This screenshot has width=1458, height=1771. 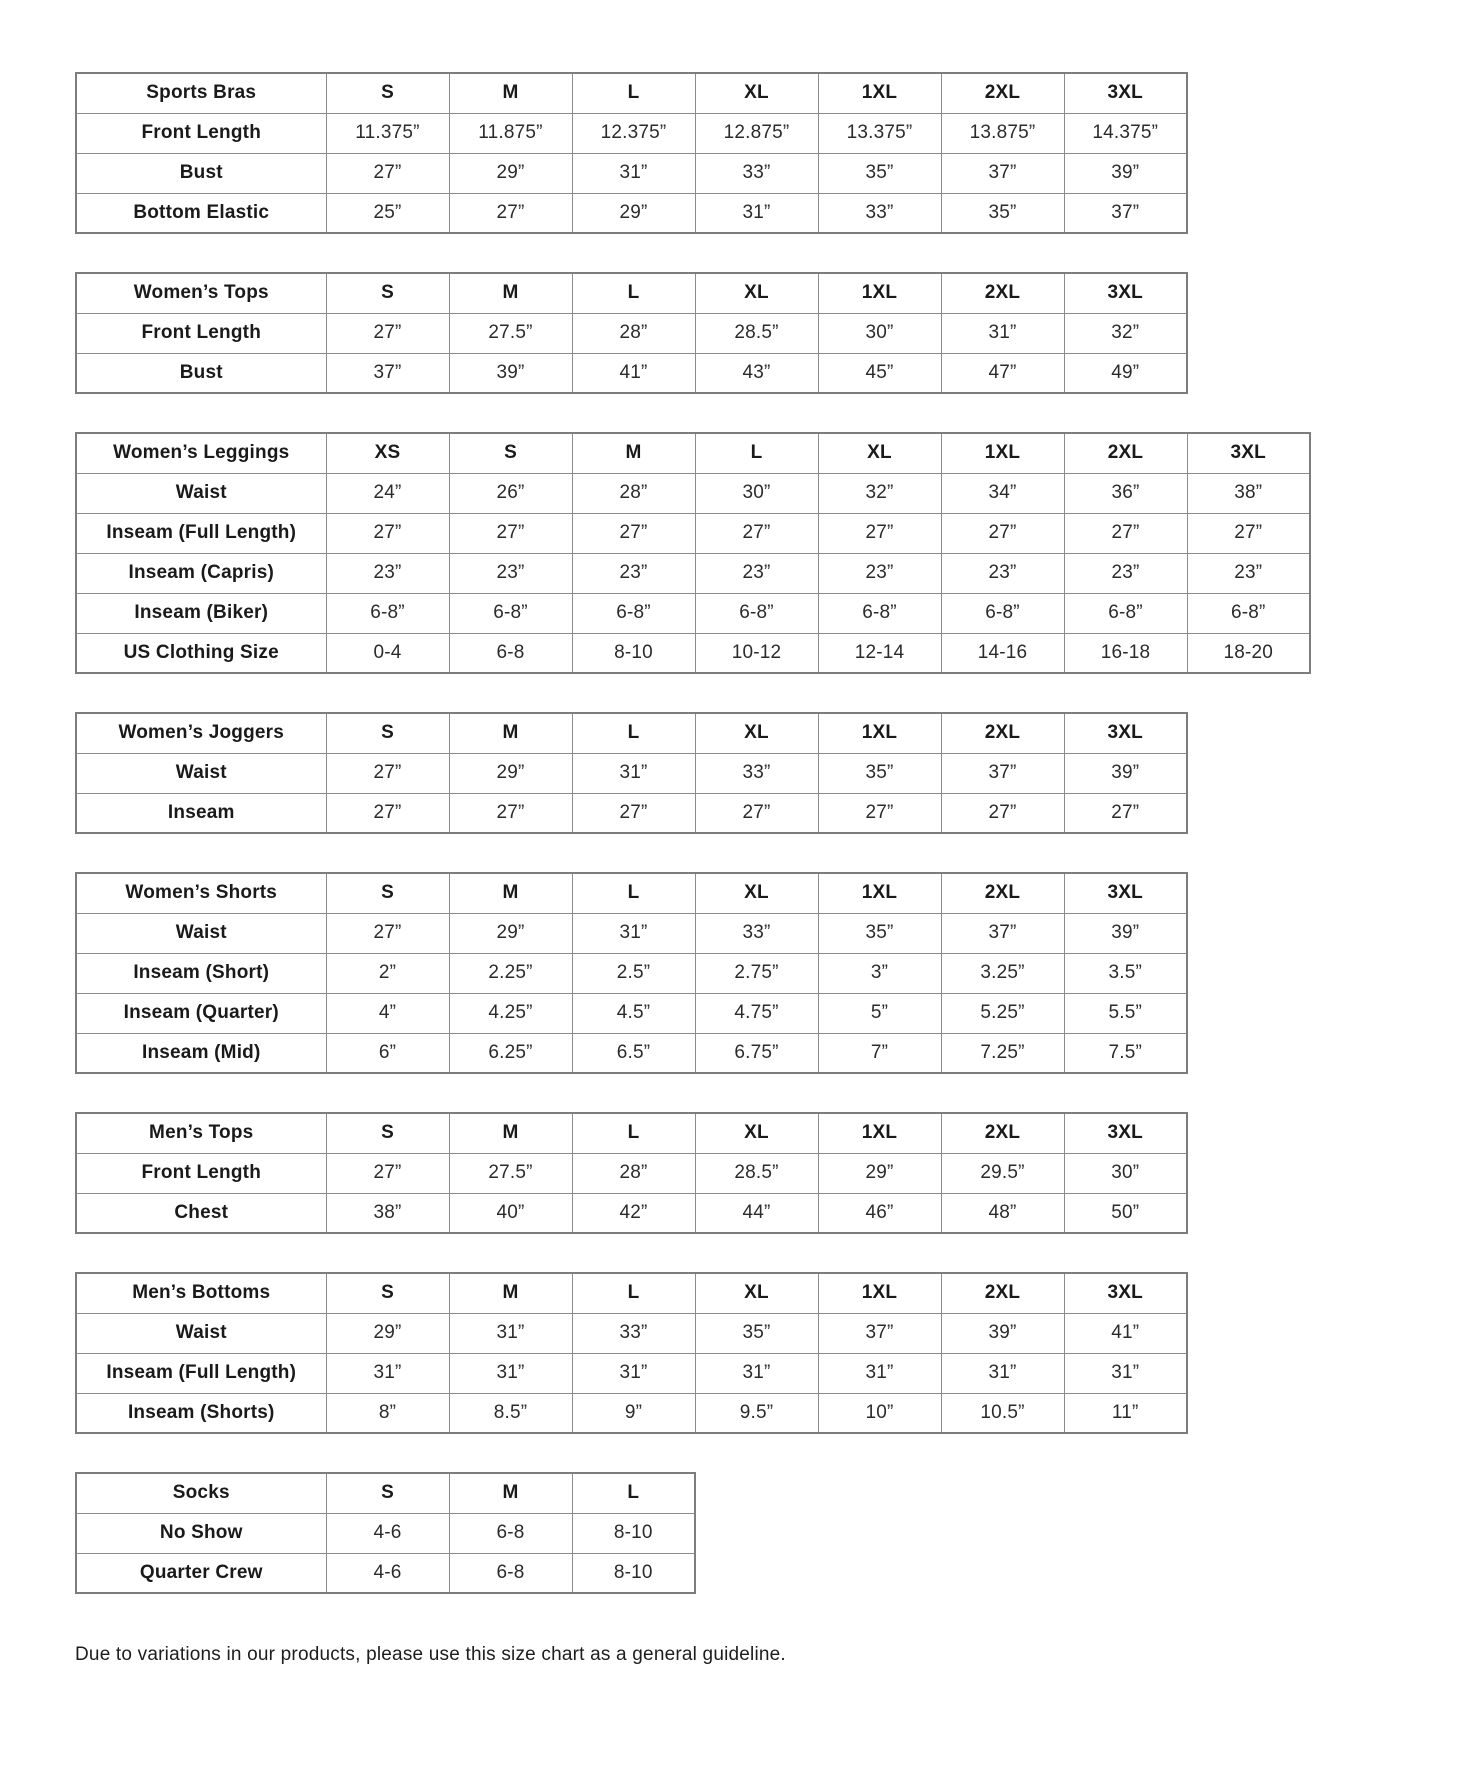 What do you see at coordinates (387, 1413) in the screenshot?
I see `value-cell: 8”` at bounding box center [387, 1413].